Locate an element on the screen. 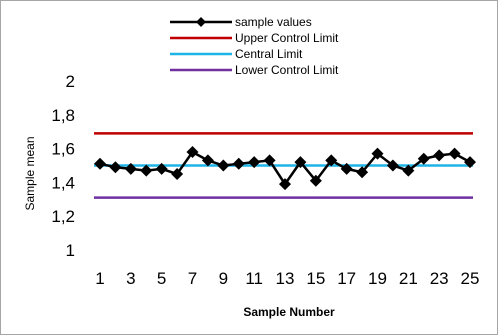 The image size is (498, 335). x-tick-label: 13 is located at coordinates (285, 278).